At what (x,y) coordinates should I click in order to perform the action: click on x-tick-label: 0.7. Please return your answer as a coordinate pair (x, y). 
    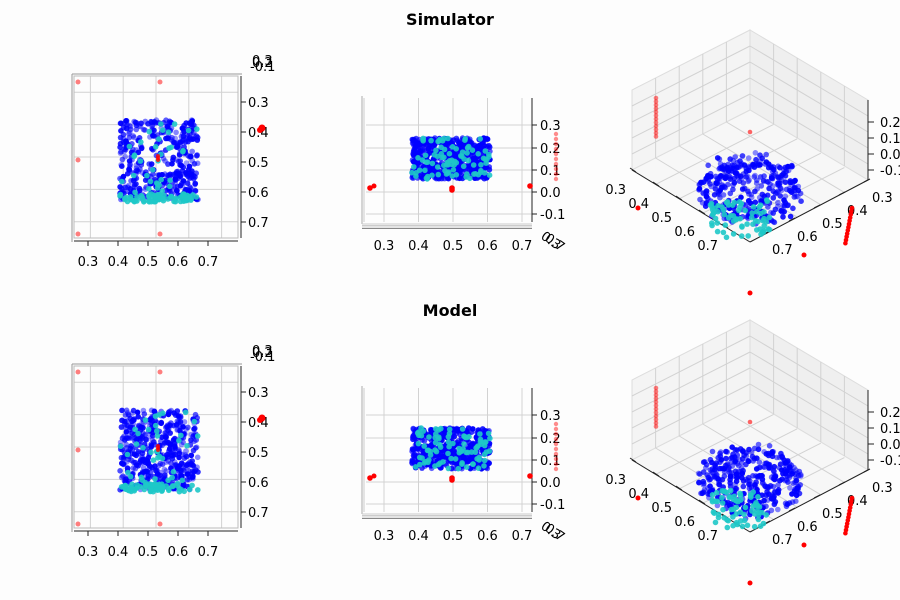
    Looking at the image, I should click on (522, 246).